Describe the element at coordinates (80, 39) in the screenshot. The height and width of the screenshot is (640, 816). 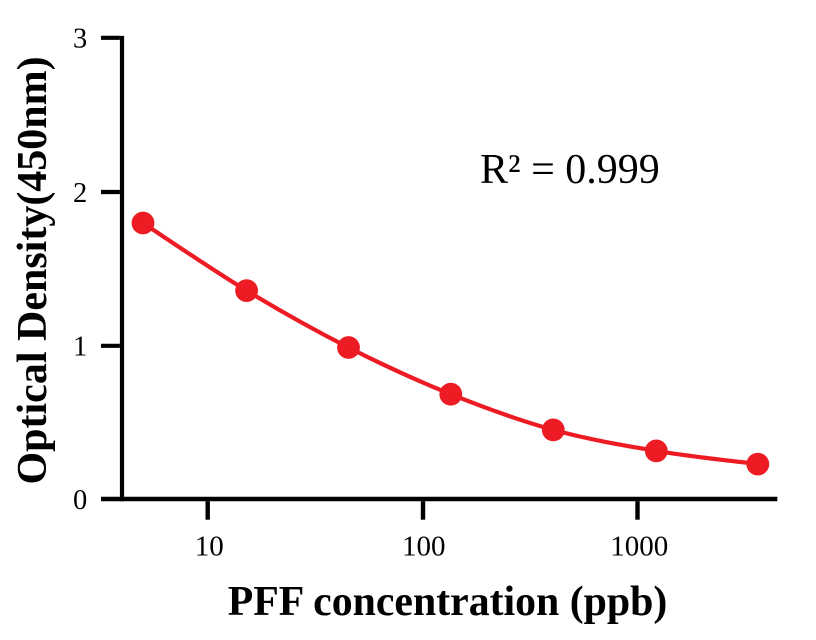
I see `svg-text: 3` at that location.